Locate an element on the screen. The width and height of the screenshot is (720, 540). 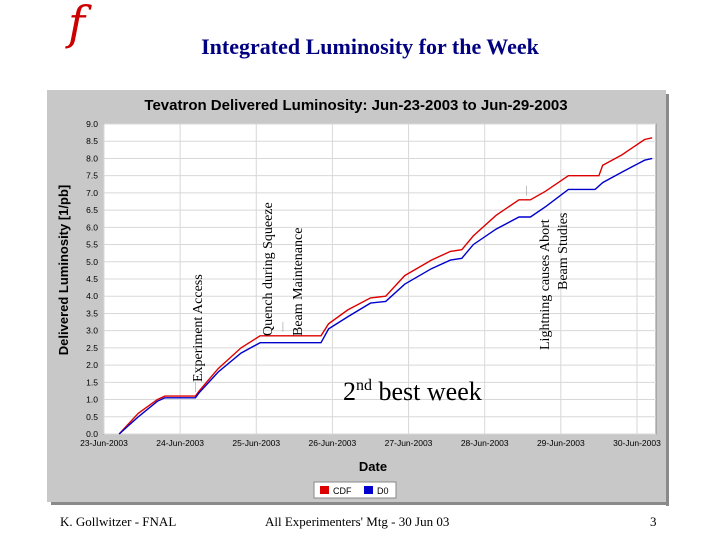
y-tick-label: 3.5 is located at coordinates (92, 313).